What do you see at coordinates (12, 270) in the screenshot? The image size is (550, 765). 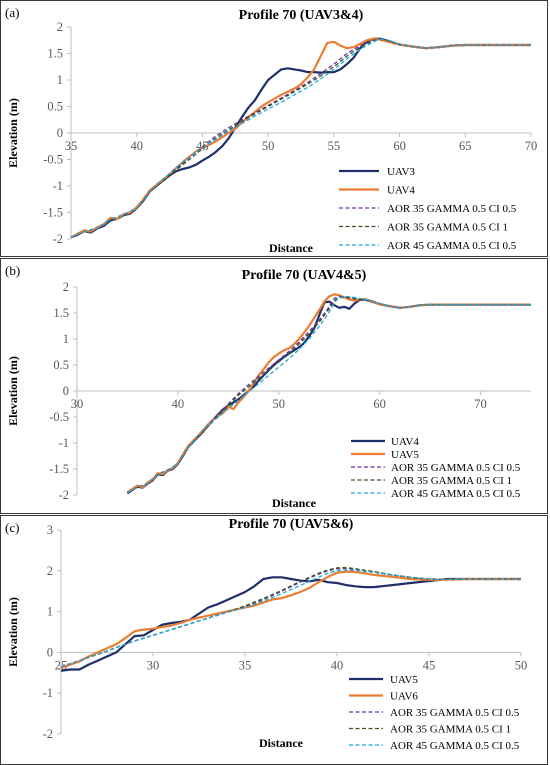 I see `panel-label: (b)` at bounding box center [12, 270].